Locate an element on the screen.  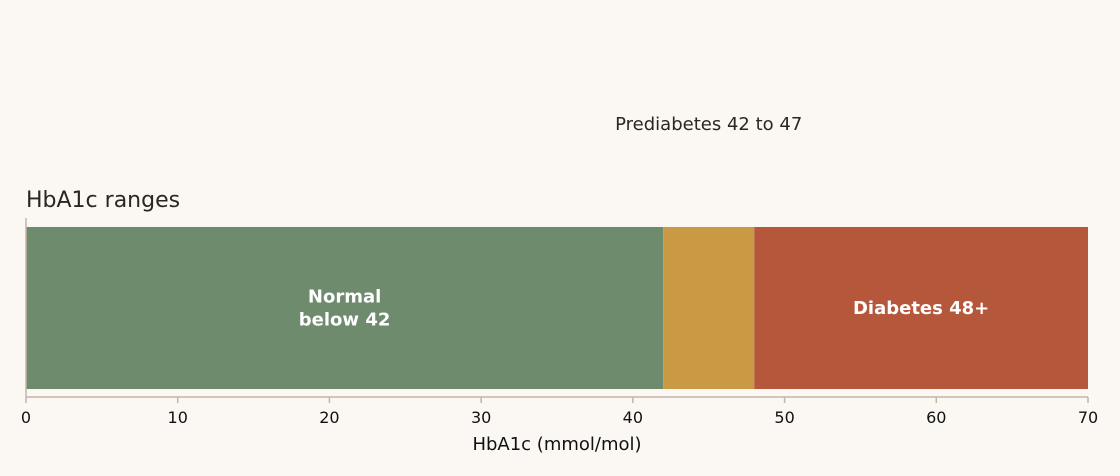
range-label-inside: Normal below 42 is located at coordinates (345, 309).